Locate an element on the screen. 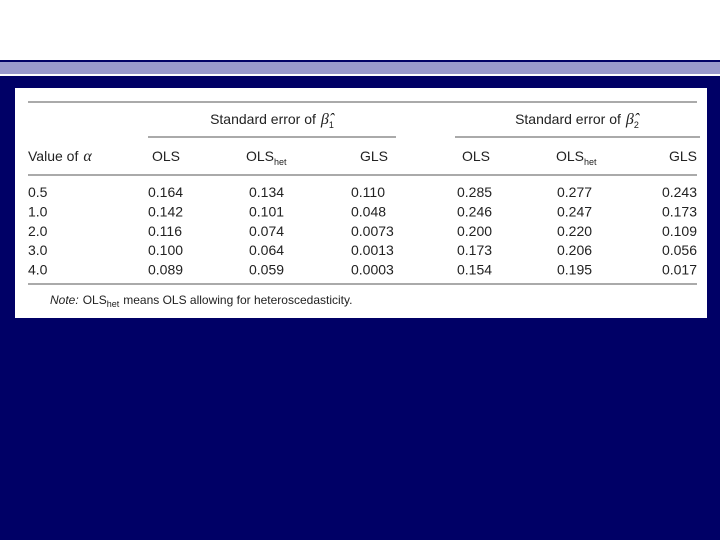 The width and height of the screenshot is (720, 540). group-header: Standard error of β̂1 is located at coordinates (272, 120).